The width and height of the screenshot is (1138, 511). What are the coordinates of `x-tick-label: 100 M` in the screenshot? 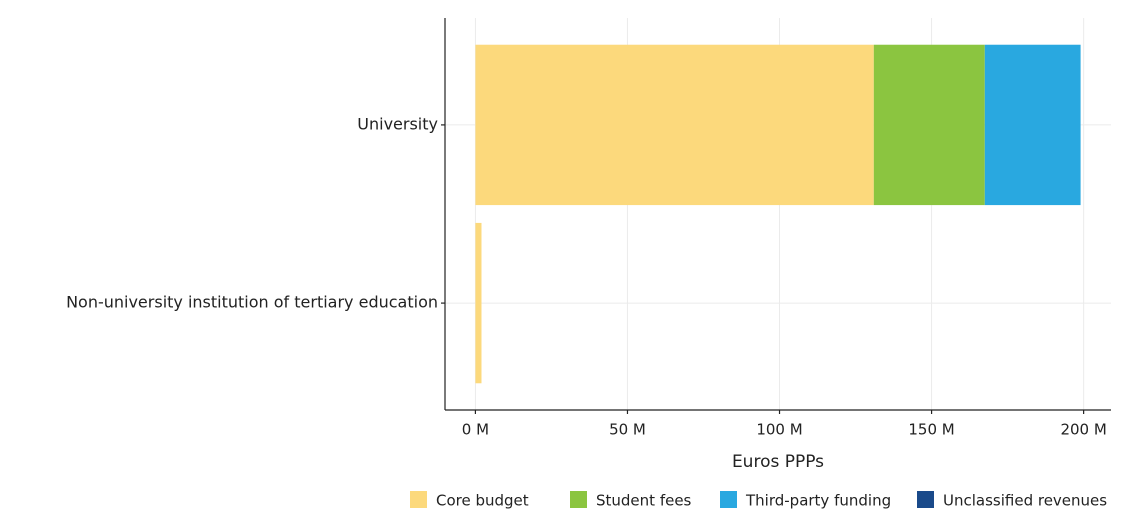 It's located at (779, 430).